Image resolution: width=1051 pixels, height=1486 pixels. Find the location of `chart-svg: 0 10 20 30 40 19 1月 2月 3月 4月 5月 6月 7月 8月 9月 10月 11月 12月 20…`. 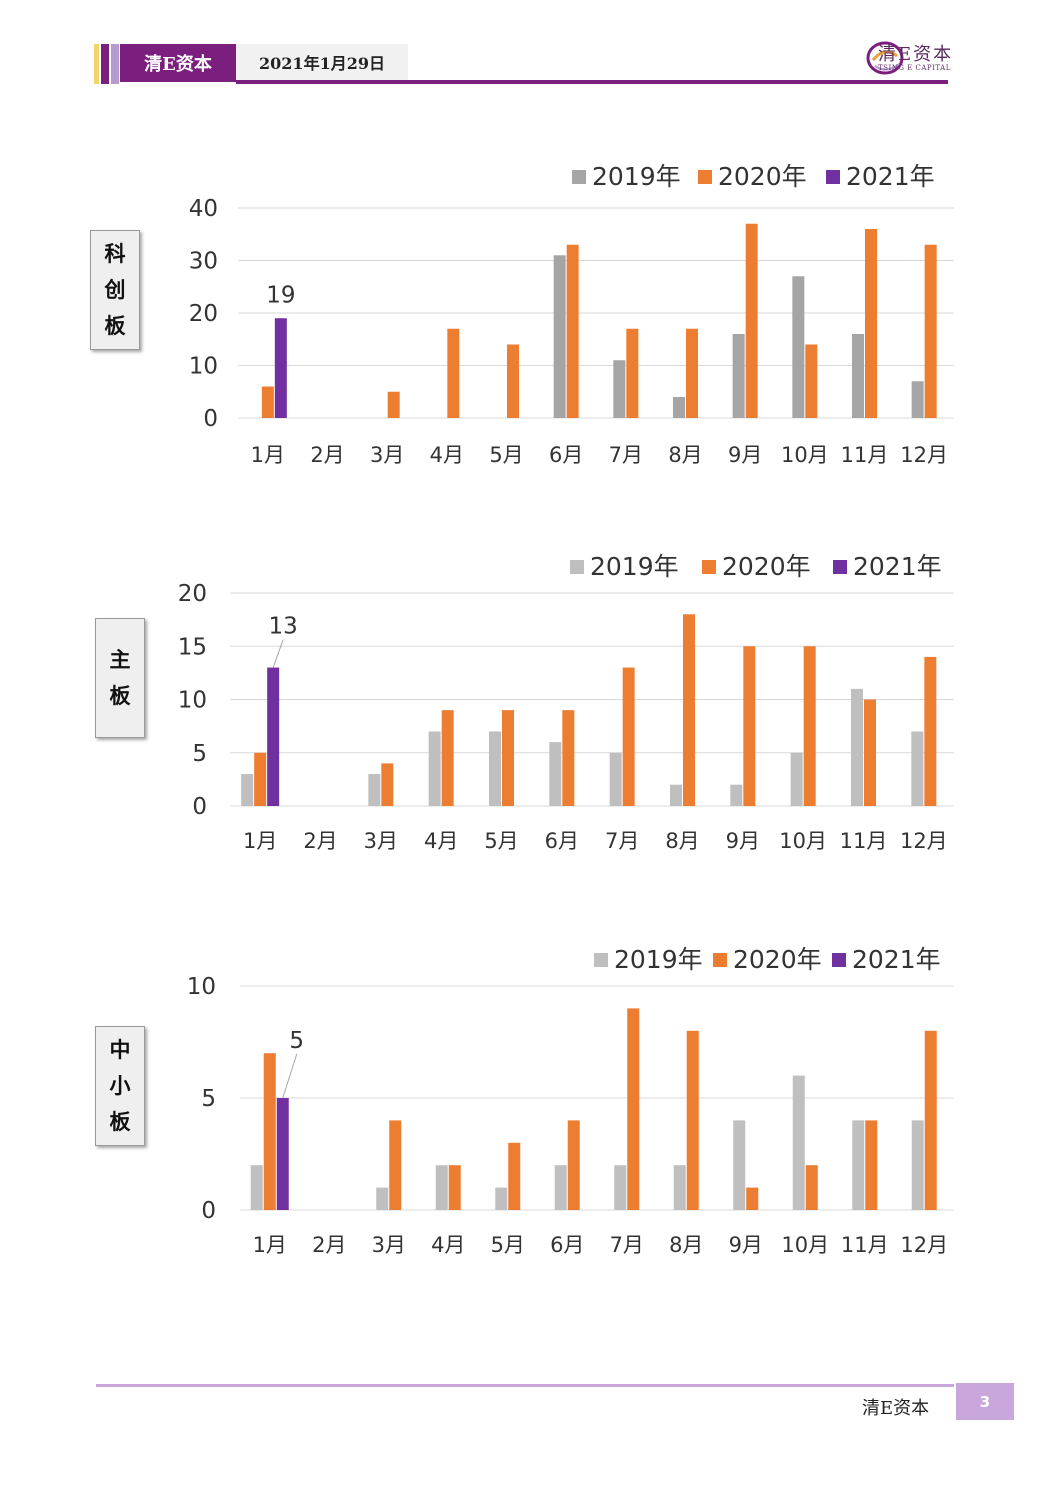

chart-svg: 0 10 20 30 40 19 1月 2月 3月 4月 5月 6月 7月 8月 9月 10月 11月 12月 20… is located at coordinates (571, 314).